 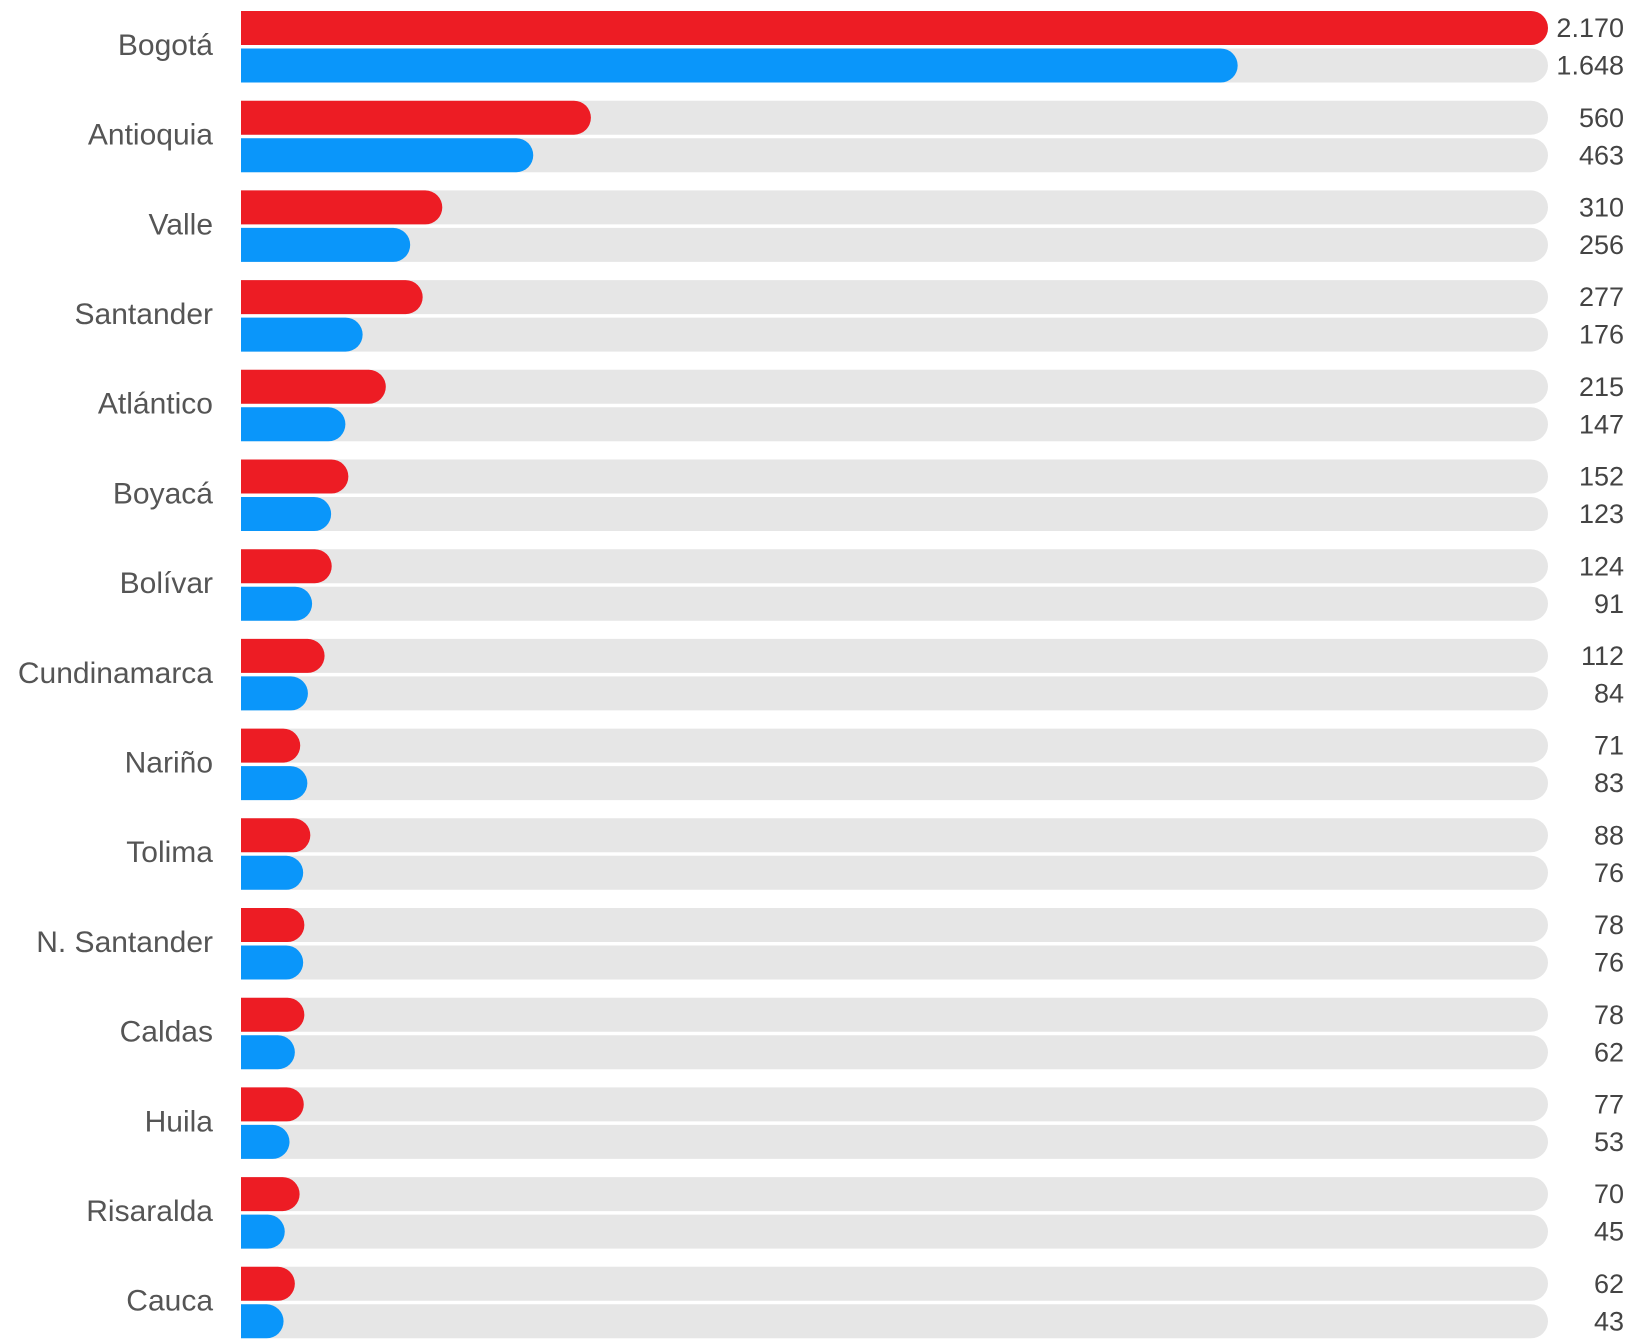 What do you see at coordinates (144, 314) in the screenshot?
I see `category-label: Santander` at bounding box center [144, 314].